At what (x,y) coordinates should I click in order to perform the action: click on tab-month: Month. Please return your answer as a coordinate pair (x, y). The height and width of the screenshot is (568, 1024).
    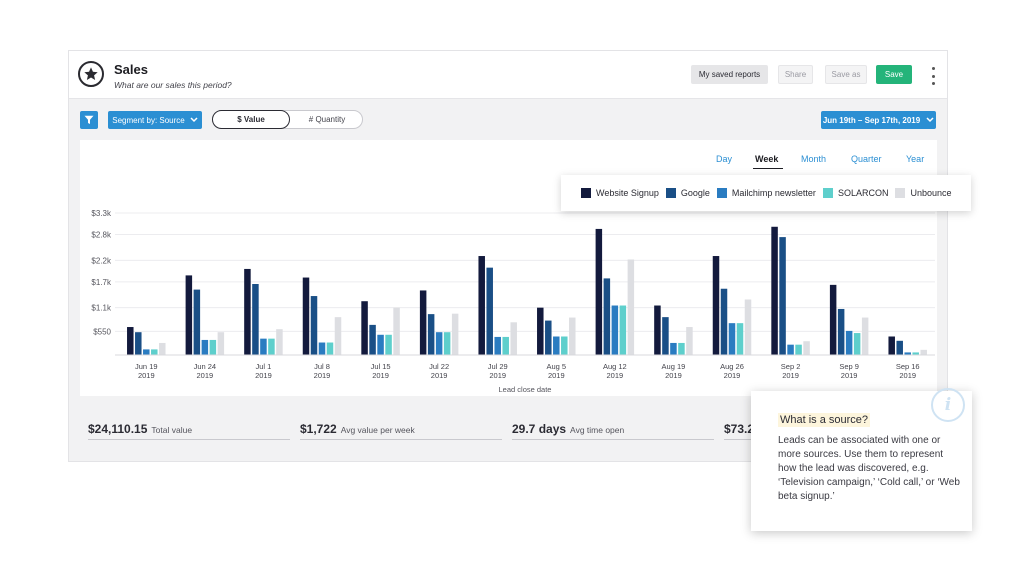
    Looking at the image, I should click on (814, 159).